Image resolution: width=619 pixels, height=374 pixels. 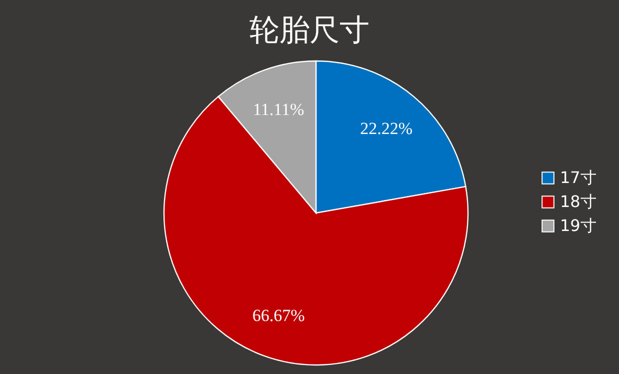 I want to click on chart-title: 轮胎尺寸, so click(x=310, y=30).